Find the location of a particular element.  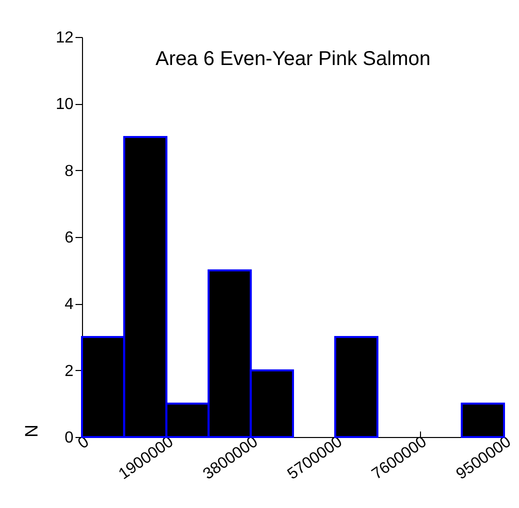

y-tick-label: 12 is located at coordinates (65, 38).